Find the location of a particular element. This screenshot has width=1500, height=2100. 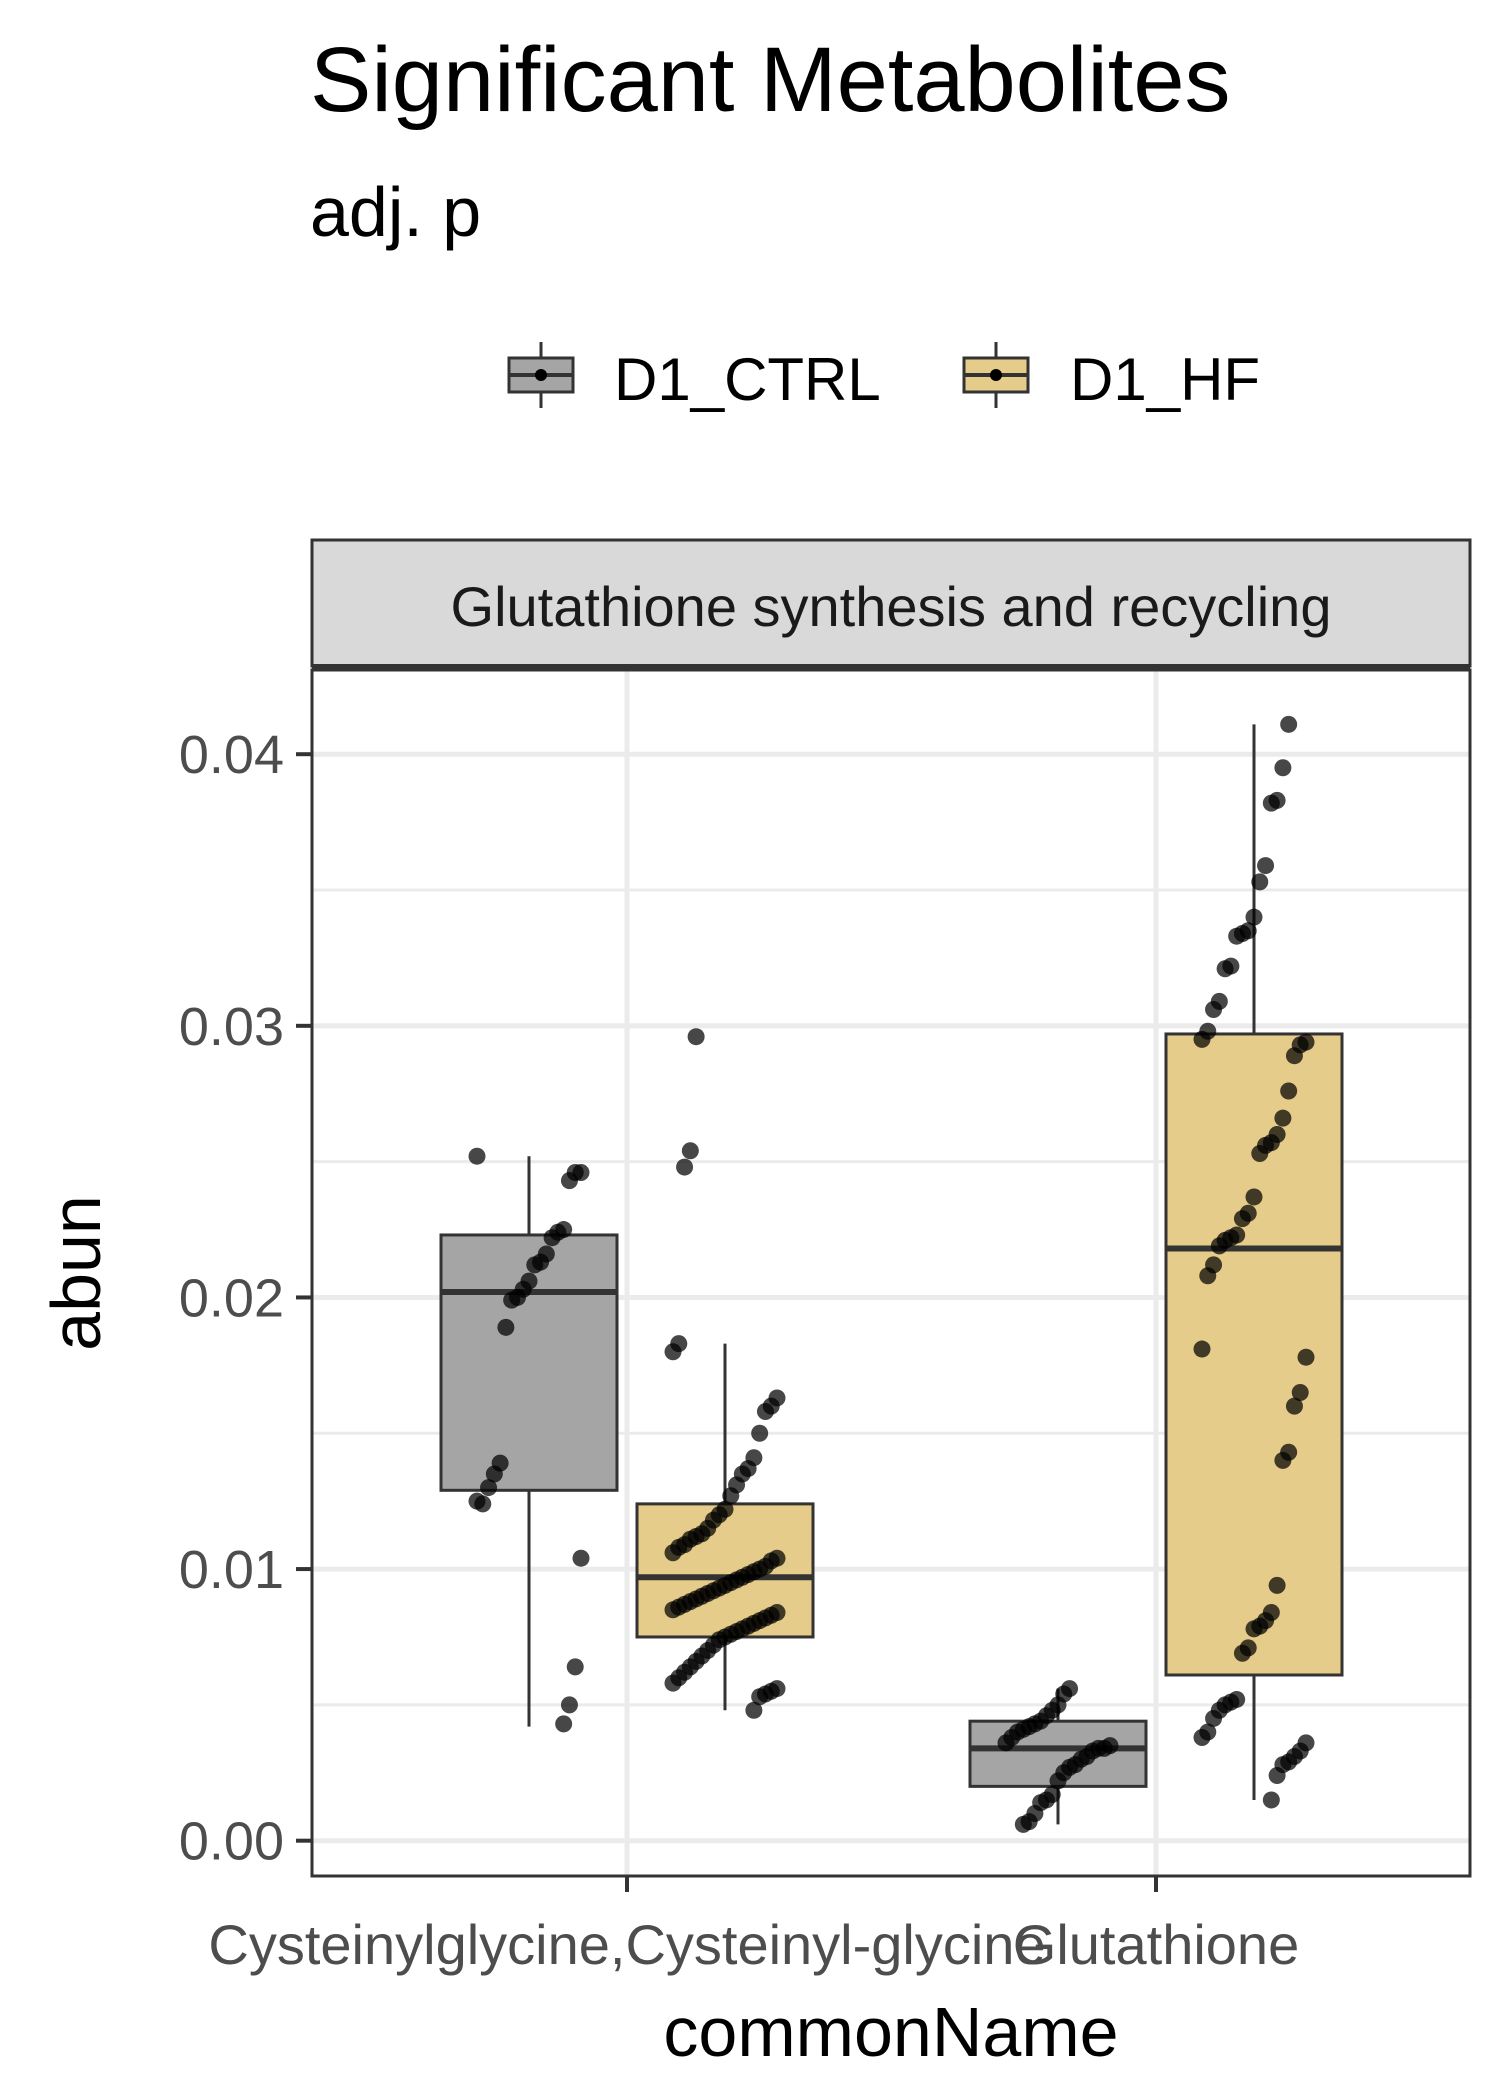

y-tick-label: 0.00 is located at coordinates (231, 1842).